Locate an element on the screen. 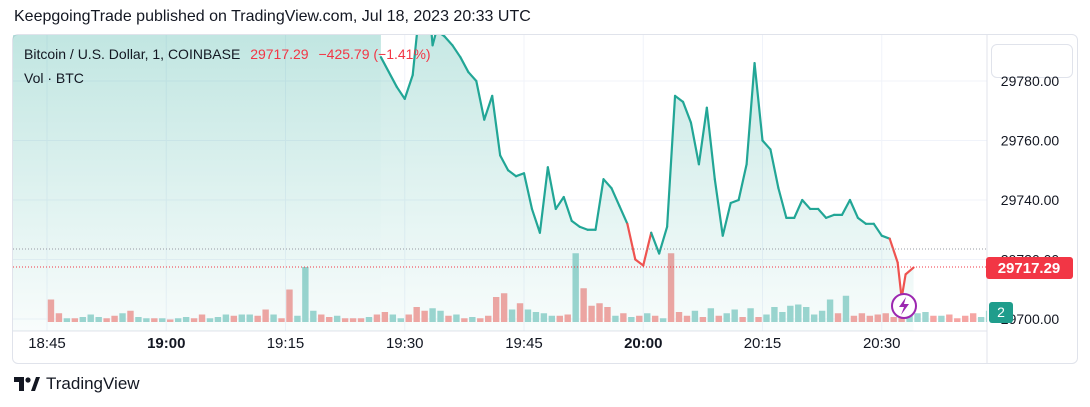 This screenshot has width=1090, height=407. tradingview-logo-icon is located at coordinates (27, 384).